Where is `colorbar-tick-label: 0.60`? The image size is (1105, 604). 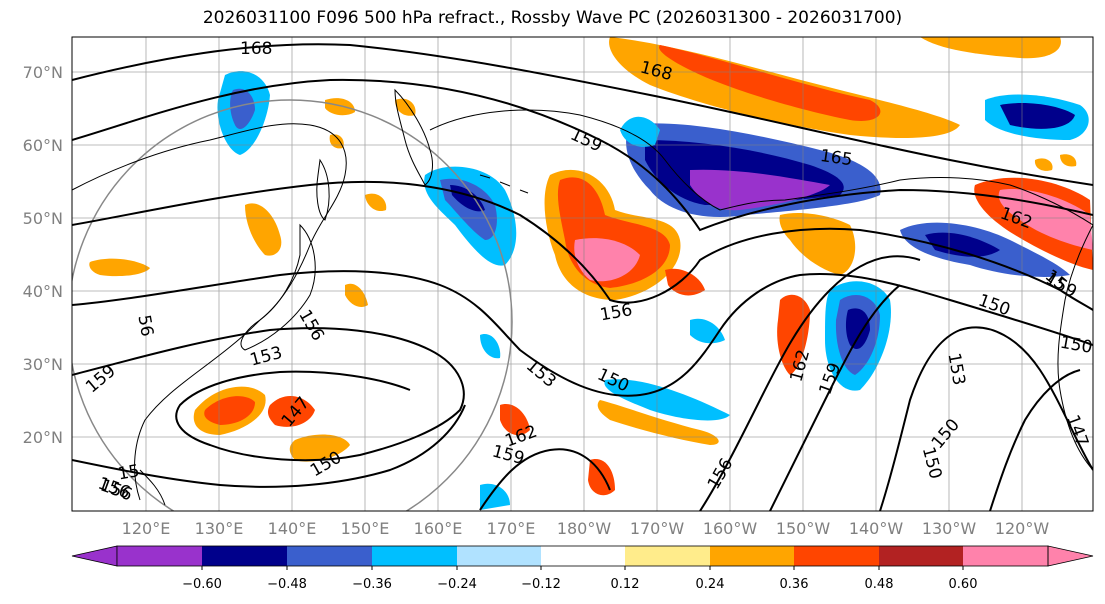
colorbar-tick-label: 0.60 is located at coordinates (963, 584).